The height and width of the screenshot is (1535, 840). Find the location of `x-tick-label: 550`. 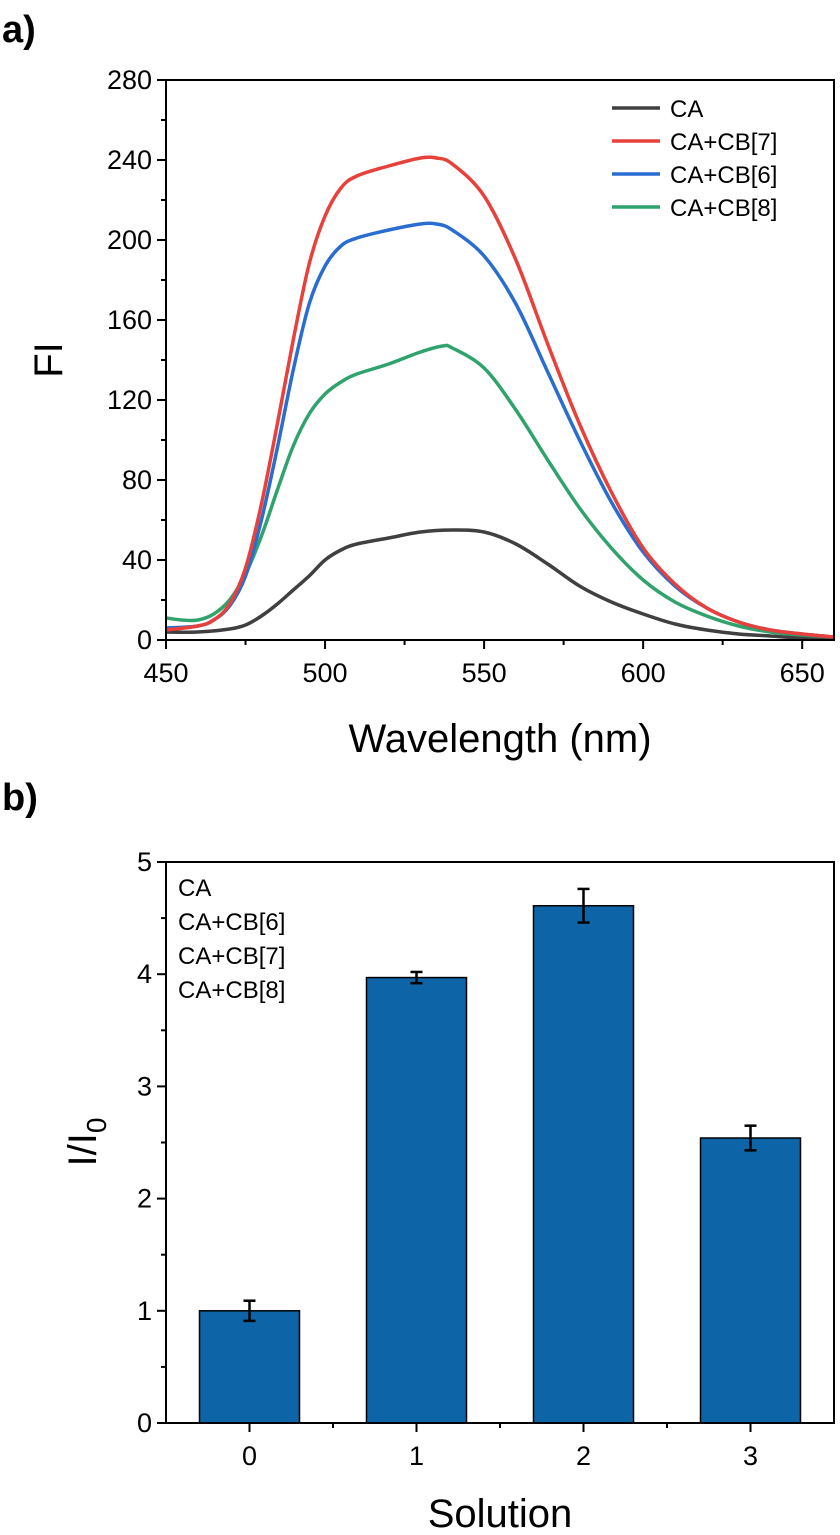

x-tick-label: 550 is located at coordinates (484, 673).